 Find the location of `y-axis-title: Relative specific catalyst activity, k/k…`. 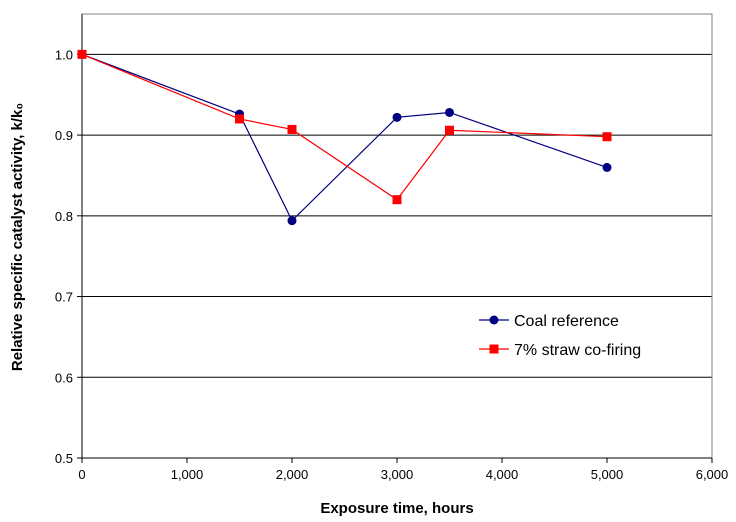

y-axis-title: Relative specific catalyst activity, k/k… is located at coordinates (17, 237).